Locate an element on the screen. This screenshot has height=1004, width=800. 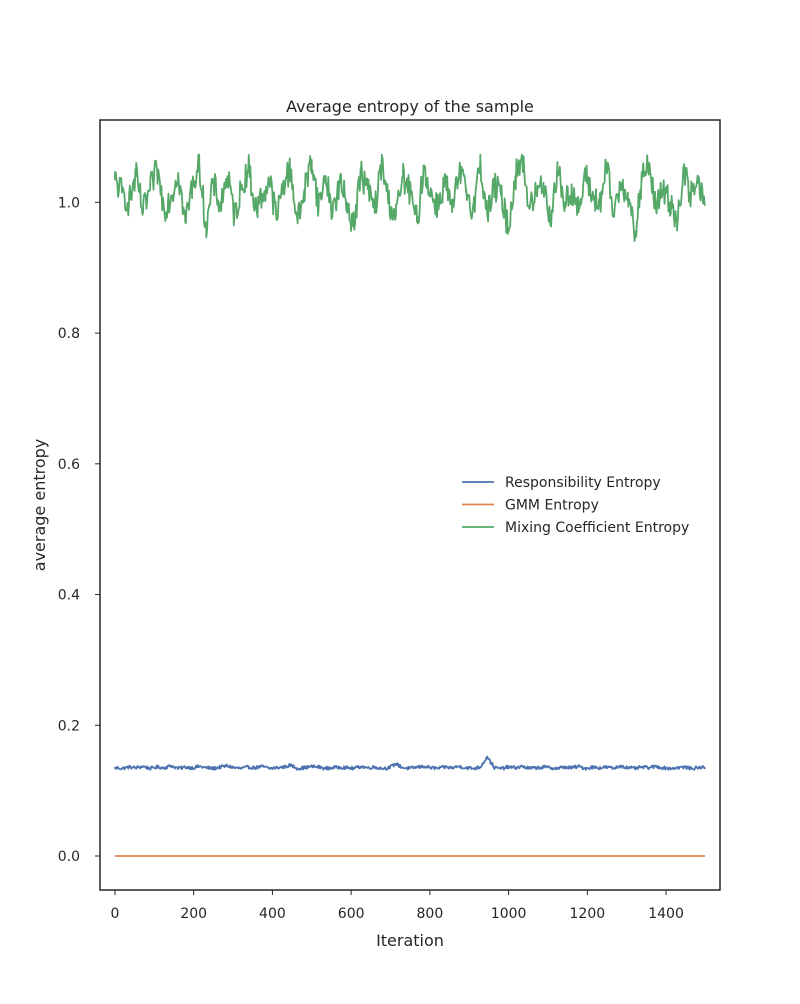
x-tick-label: 600 is located at coordinates (351, 914).